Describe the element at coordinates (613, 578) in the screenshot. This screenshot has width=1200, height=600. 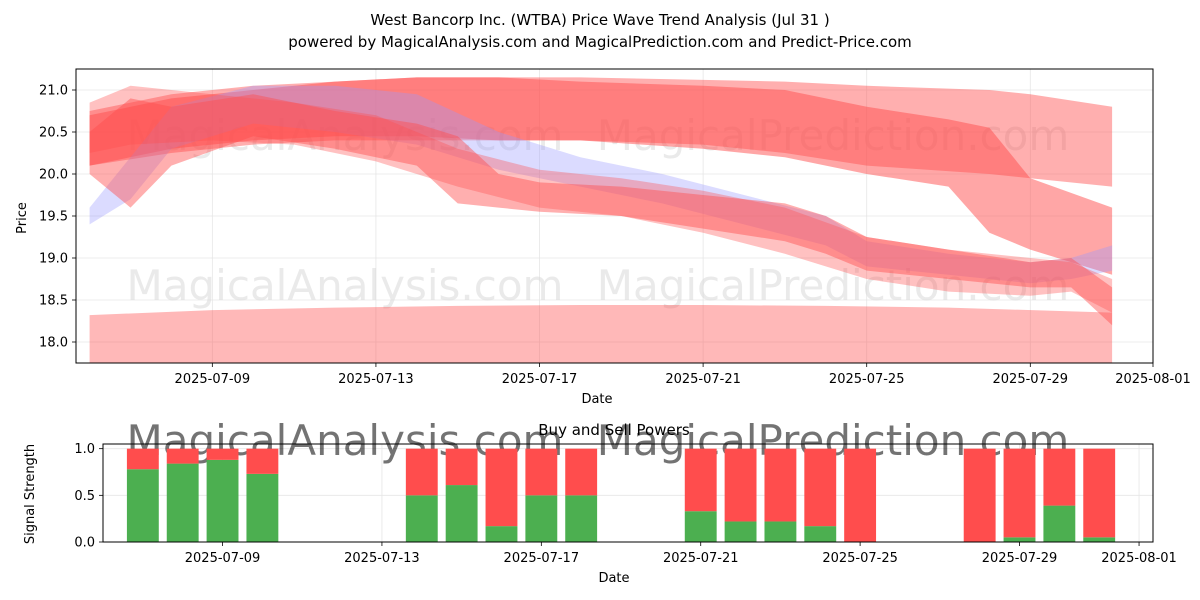
I see `bottom-x-axis-label: Date` at that location.